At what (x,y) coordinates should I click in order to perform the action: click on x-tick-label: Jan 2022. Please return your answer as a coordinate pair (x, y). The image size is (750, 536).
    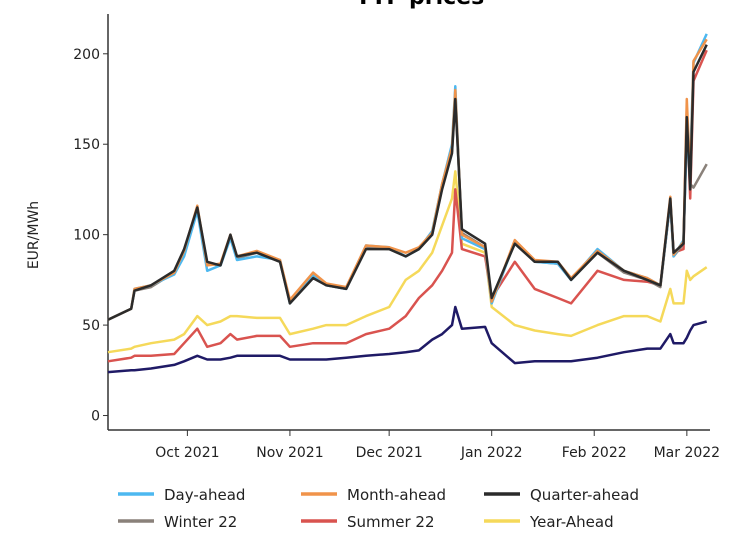
    Looking at the image, I should click on (491, 453).